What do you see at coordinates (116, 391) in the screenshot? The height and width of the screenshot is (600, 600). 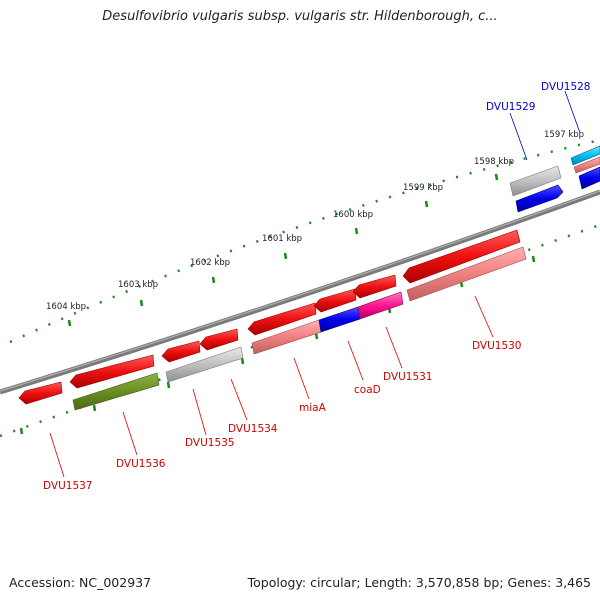 I see `cog-bar-dvu1536` at bounding box center [116, 391].